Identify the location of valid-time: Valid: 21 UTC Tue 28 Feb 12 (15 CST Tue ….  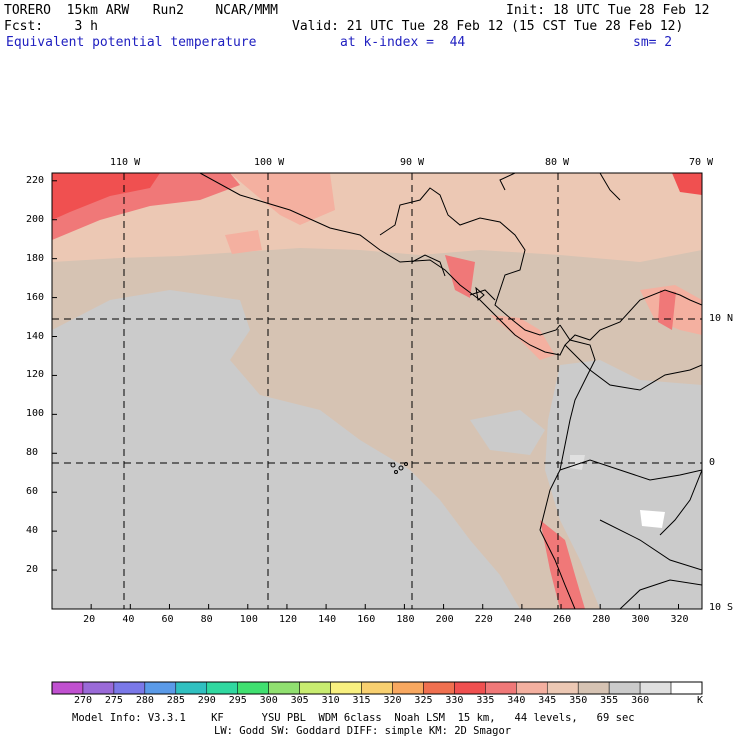
(488, 26).